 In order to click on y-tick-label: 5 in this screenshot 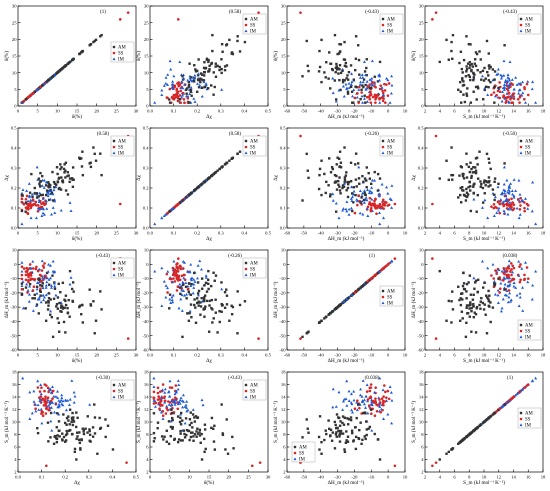, I will do `click(147, 89)`.